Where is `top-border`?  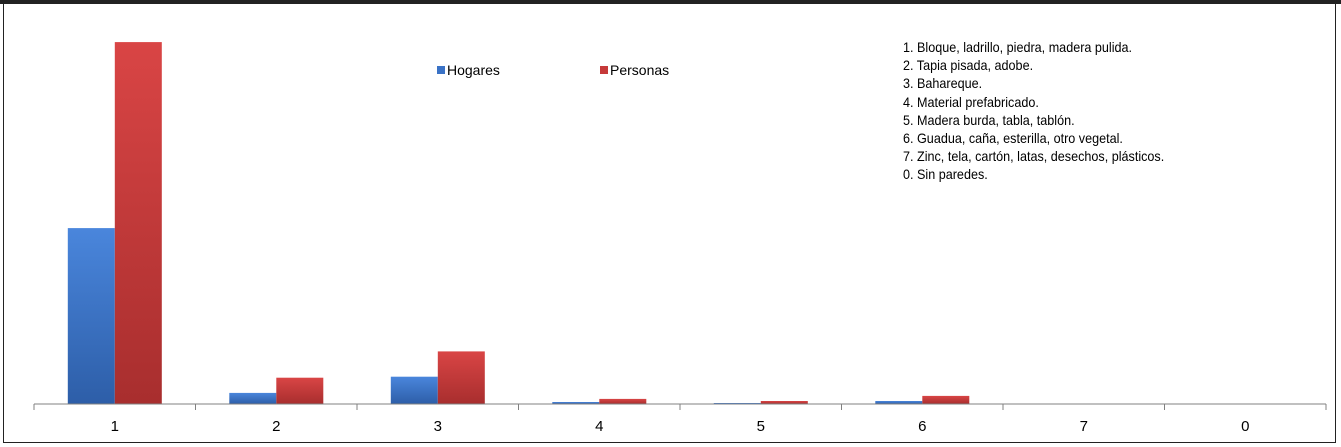
top-border is located at coordinates (670, 2).